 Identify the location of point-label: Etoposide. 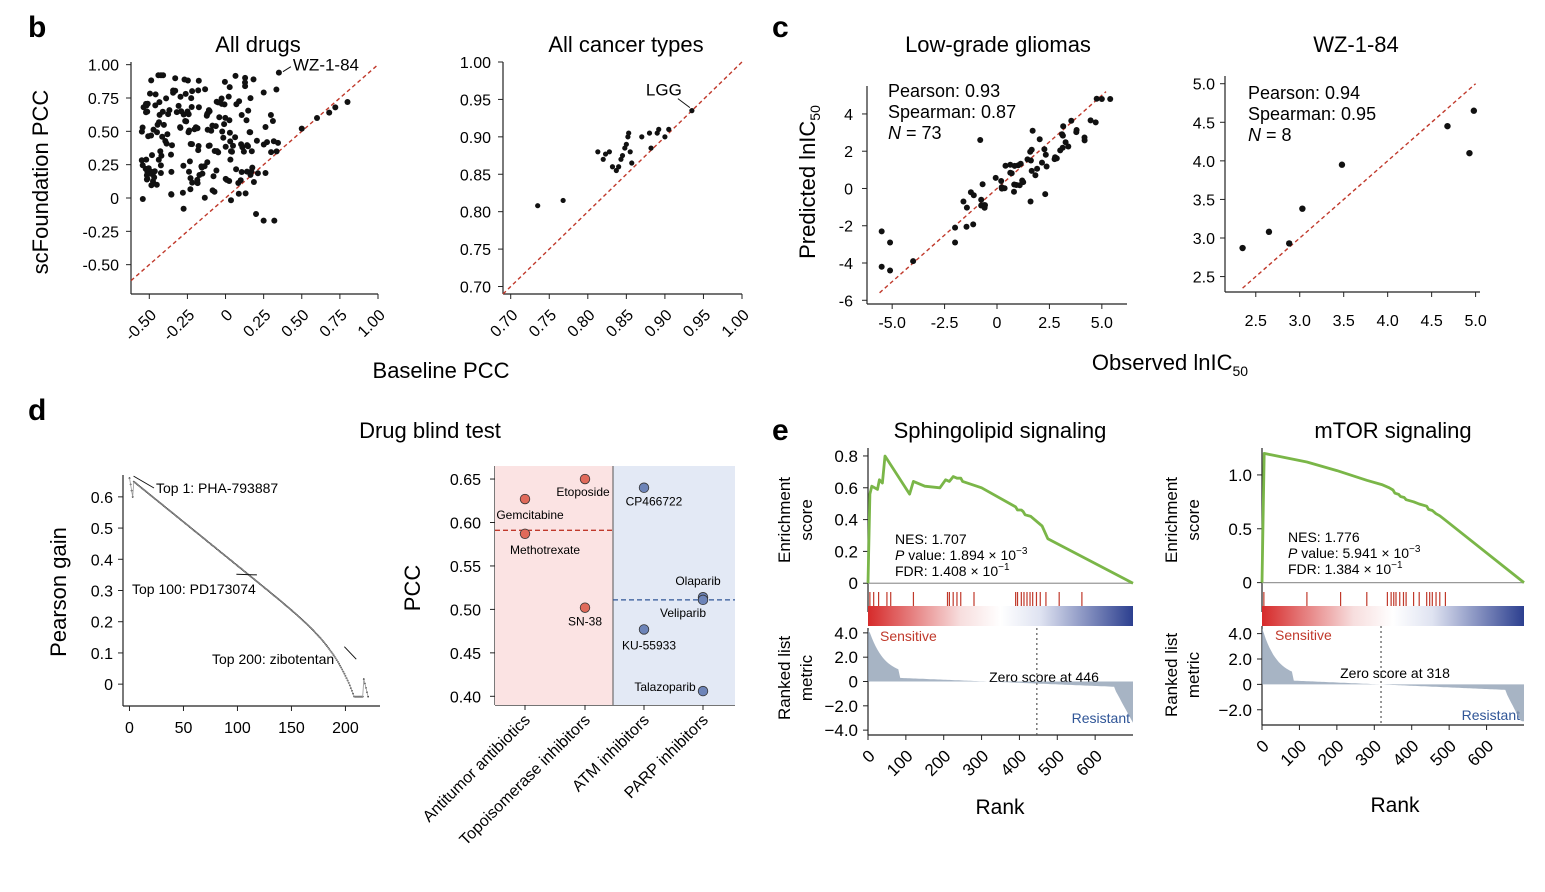
(583, 492).